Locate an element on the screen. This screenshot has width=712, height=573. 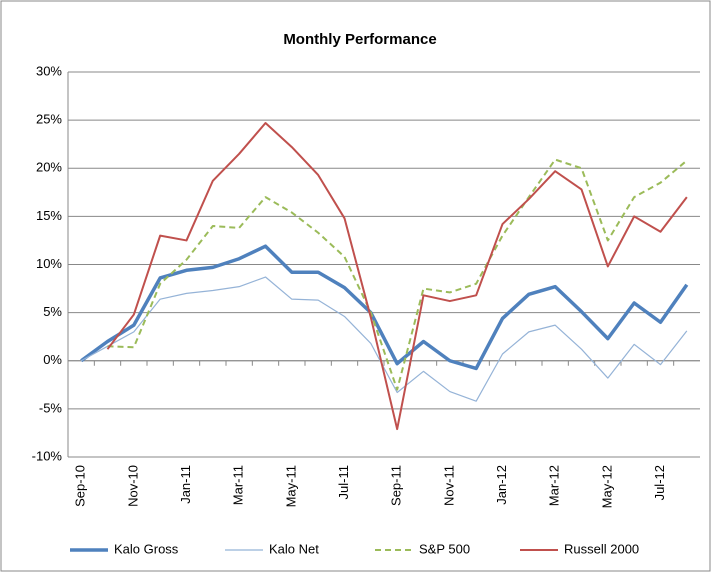
x-tick-label: Jan-11 is located at coordinates (185, 484).